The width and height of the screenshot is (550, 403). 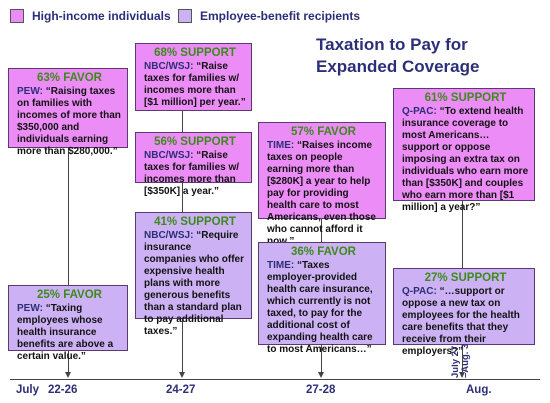 What do you see at coordinates (185, 16) in the screenshot?
I see `legend-swatch-employee` at bounding box center [185, 16].